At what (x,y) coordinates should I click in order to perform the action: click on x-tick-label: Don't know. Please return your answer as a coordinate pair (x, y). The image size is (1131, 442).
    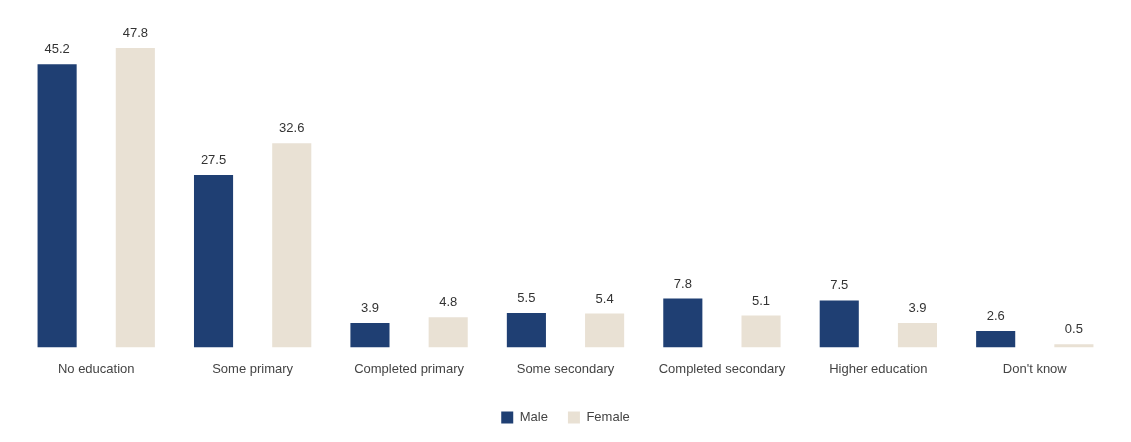
    Looking at the image, I should click on (1035, 368).